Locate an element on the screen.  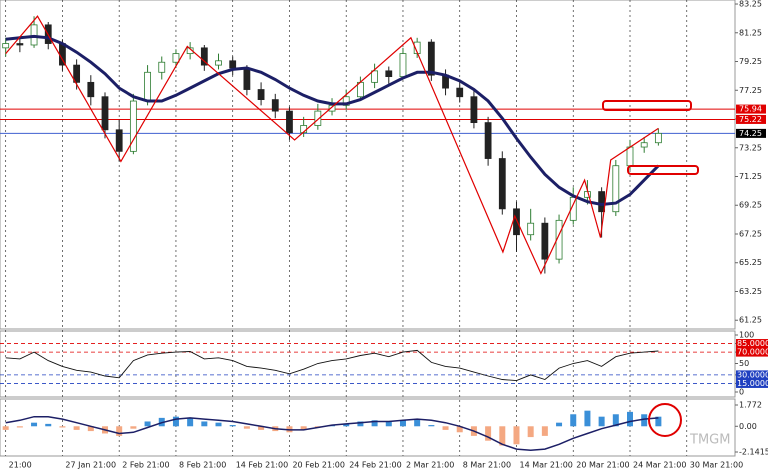
x-tick-label: 2 Feb 21:00 is located at coordinates (145, 465).